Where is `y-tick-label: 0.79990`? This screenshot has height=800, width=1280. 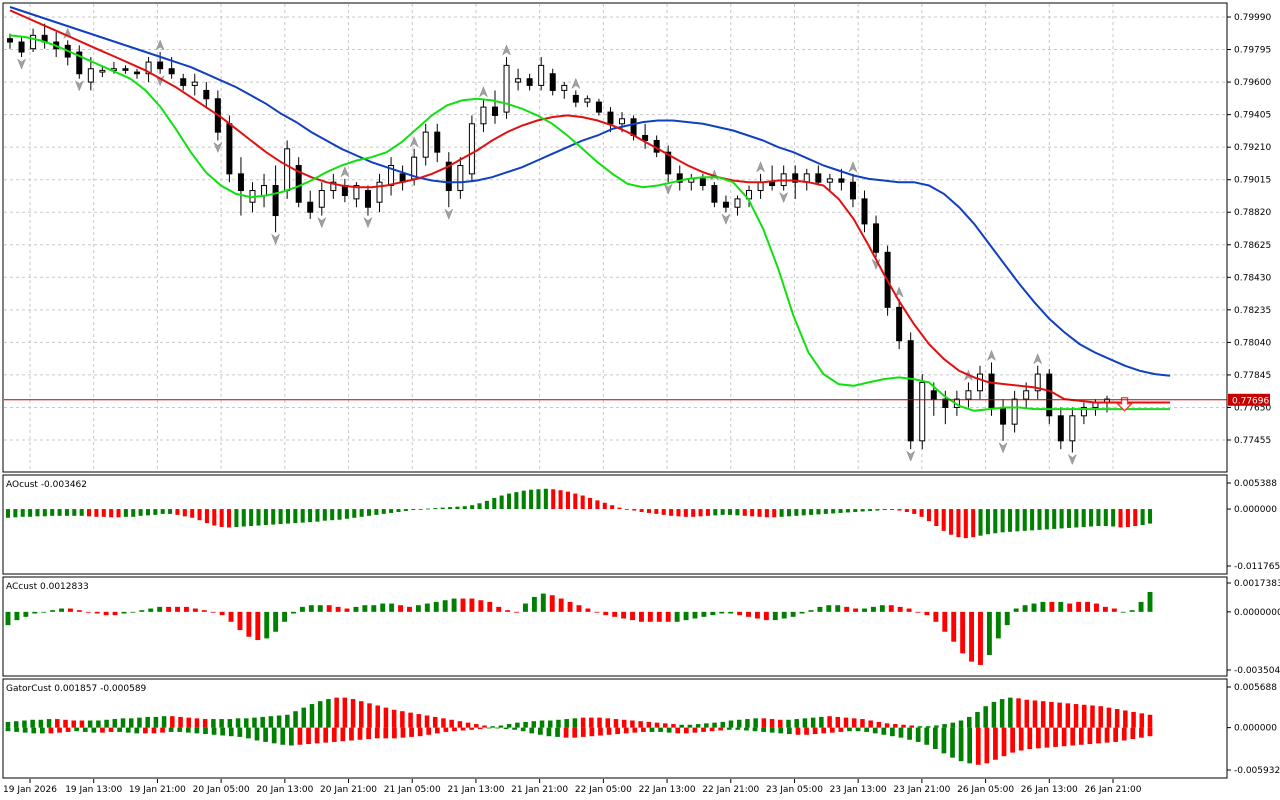
y-tick-label: 0.79990 is located at coordinates (1252, 18).